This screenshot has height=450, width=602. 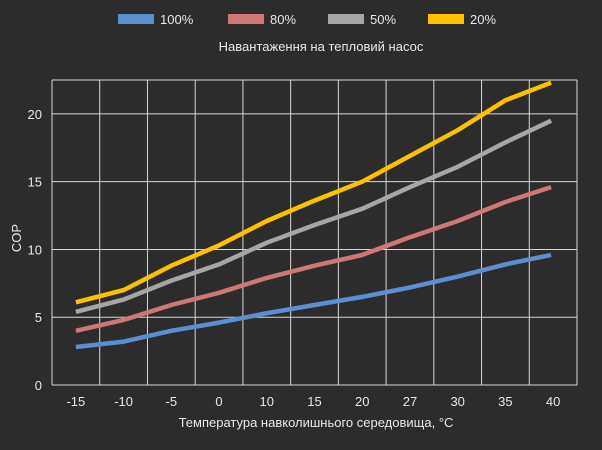 What do you see at coordinates (505, 401) in the screenshot?
I see `x-tick-label: 35` at bounding box center [505, 401].